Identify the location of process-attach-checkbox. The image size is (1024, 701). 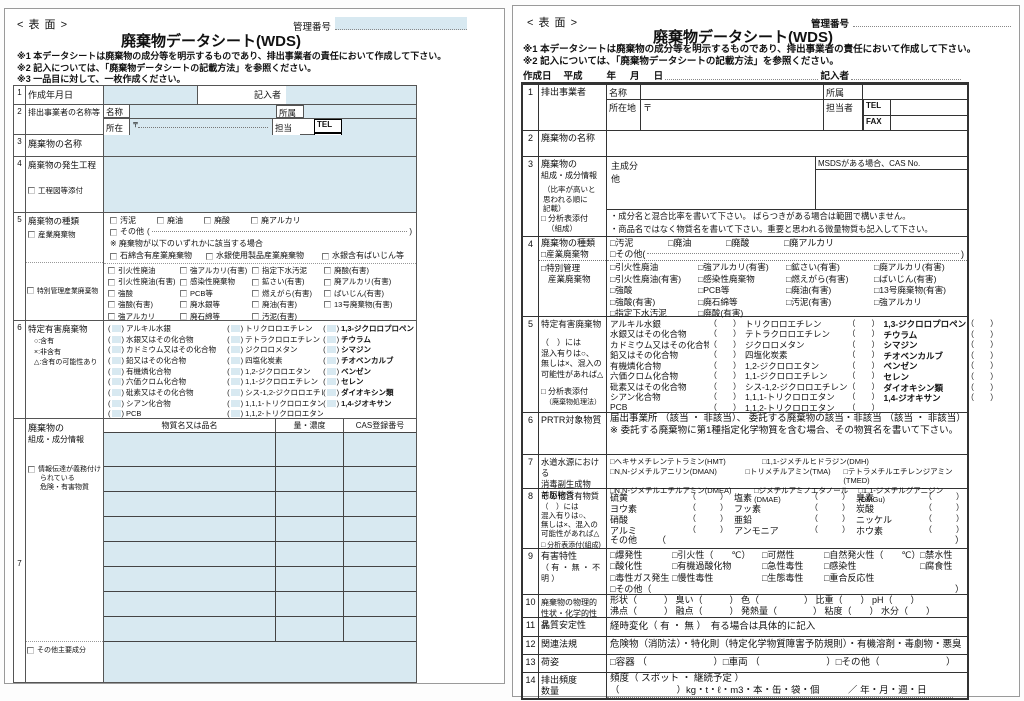
(31, 190).